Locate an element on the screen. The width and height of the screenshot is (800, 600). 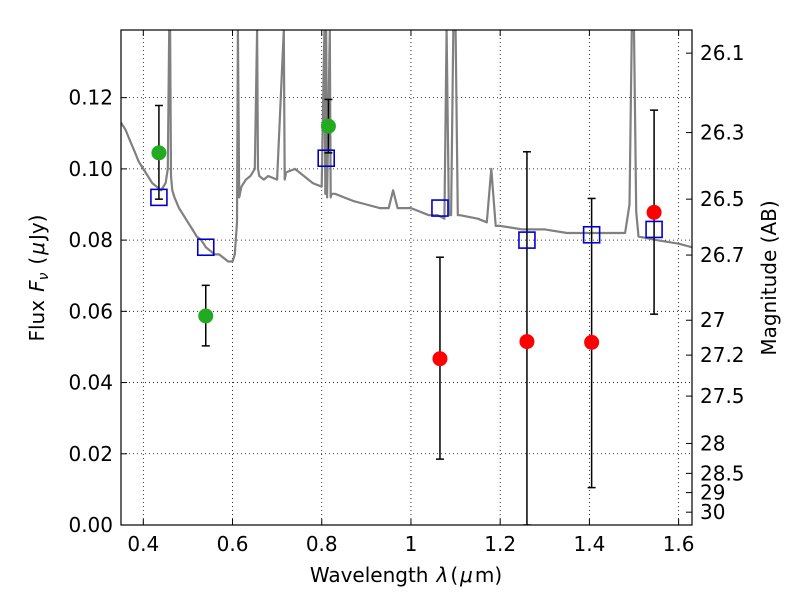
y2-tick-label: 29 is located at coordinates (712, 493).